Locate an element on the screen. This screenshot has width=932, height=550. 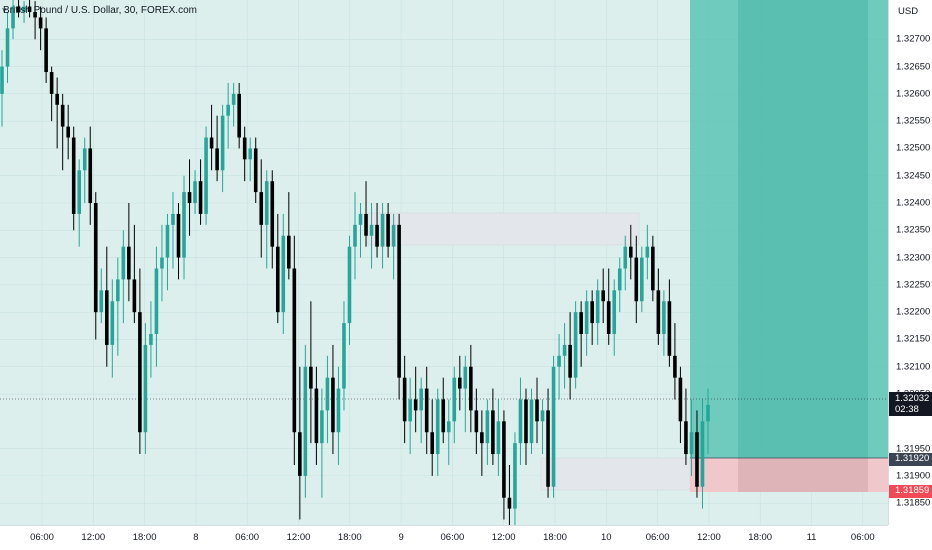
currency-label: USD is located at coordinates (908, 11).